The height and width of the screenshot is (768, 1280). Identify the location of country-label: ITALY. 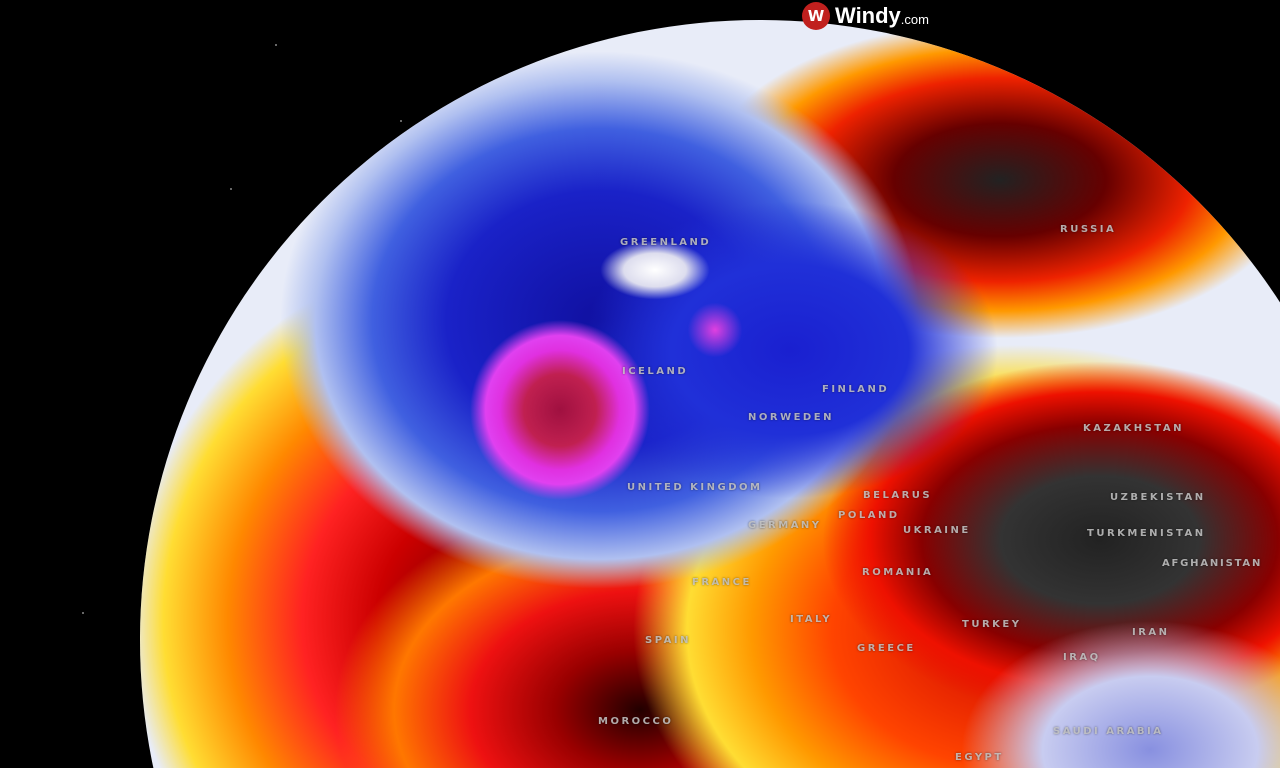
(811, 619).